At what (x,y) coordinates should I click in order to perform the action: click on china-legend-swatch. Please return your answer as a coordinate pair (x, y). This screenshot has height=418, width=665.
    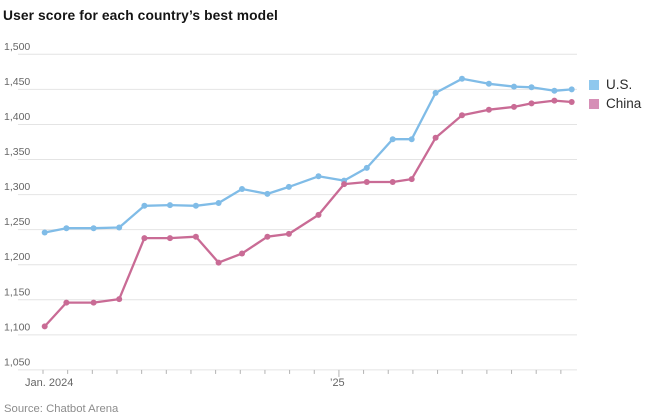
    Looking at the image, I should click on (594, 103).